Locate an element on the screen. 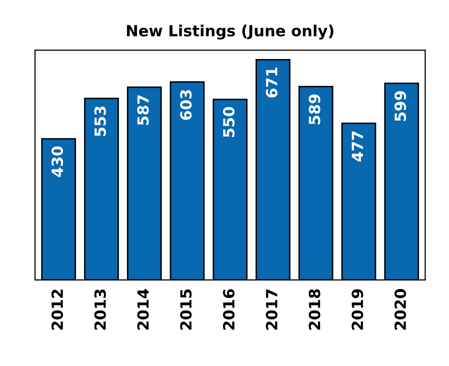  data-label: 603 is located at coordinates (186, 105).